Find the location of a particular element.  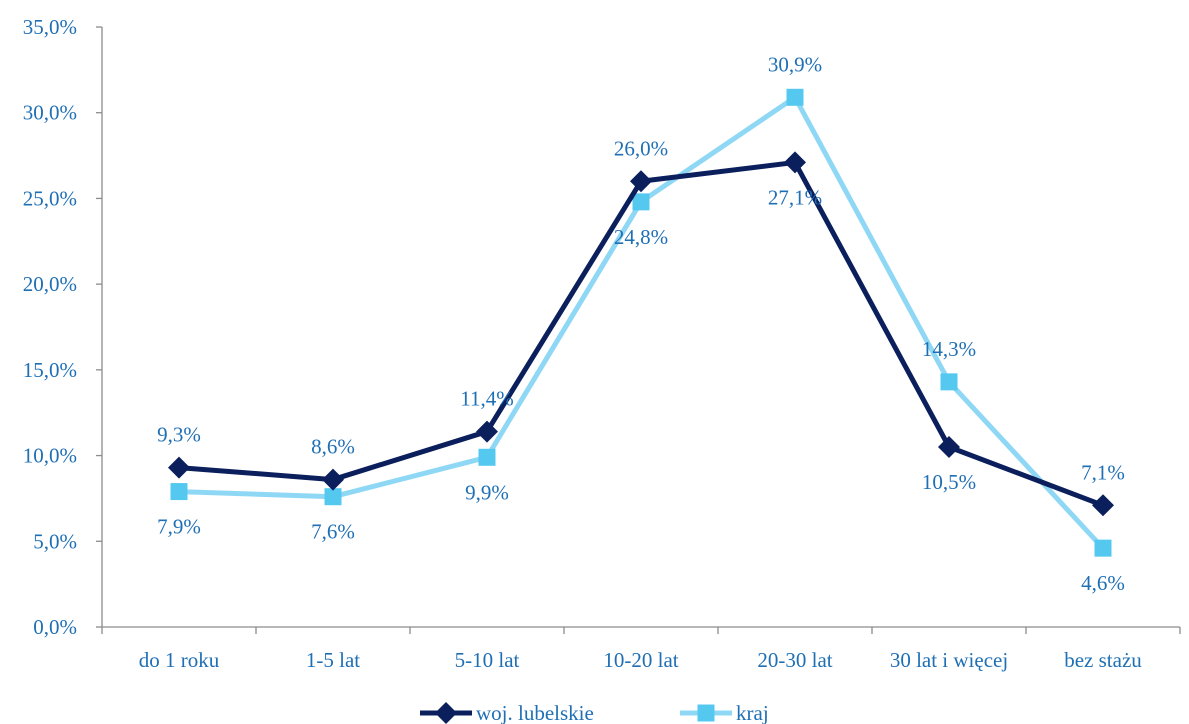

legend-label-kraj: kraj is located at coordinates (752, 712).